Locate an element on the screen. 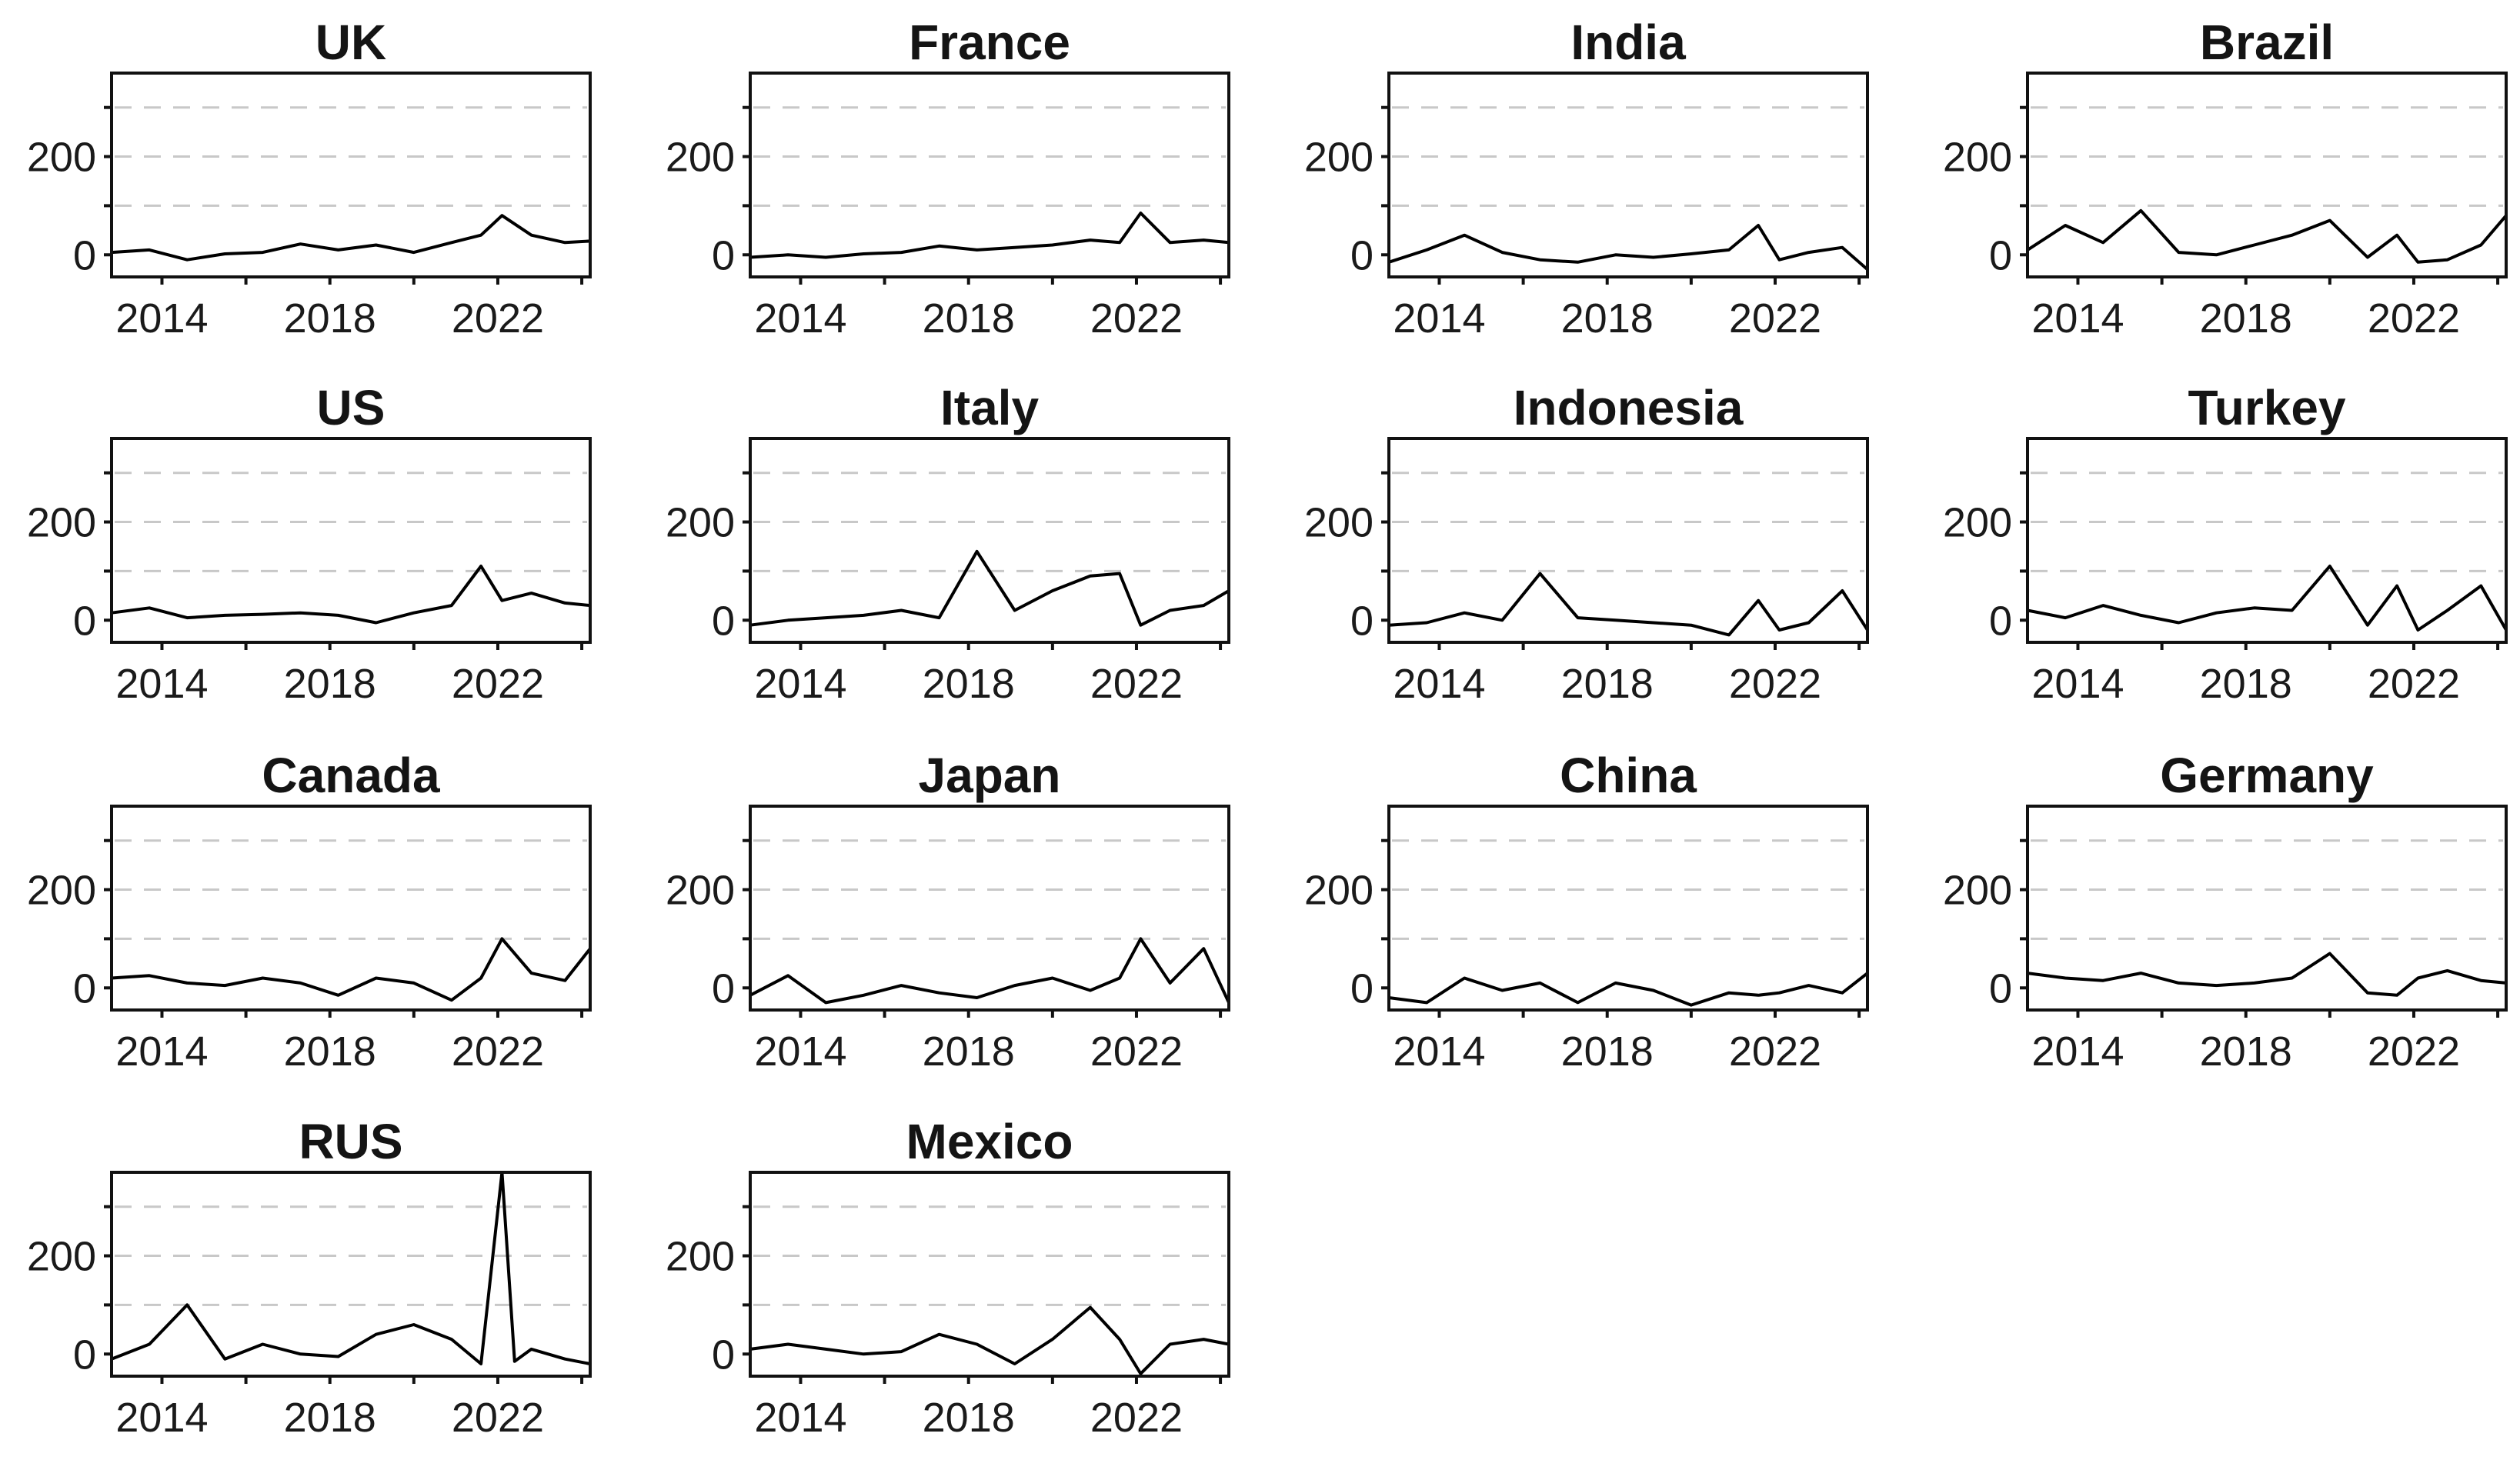 The image size is (2520, 1460). panel-us: US 0 200 2014 2018 2022 is located at coordinates (309, 544).